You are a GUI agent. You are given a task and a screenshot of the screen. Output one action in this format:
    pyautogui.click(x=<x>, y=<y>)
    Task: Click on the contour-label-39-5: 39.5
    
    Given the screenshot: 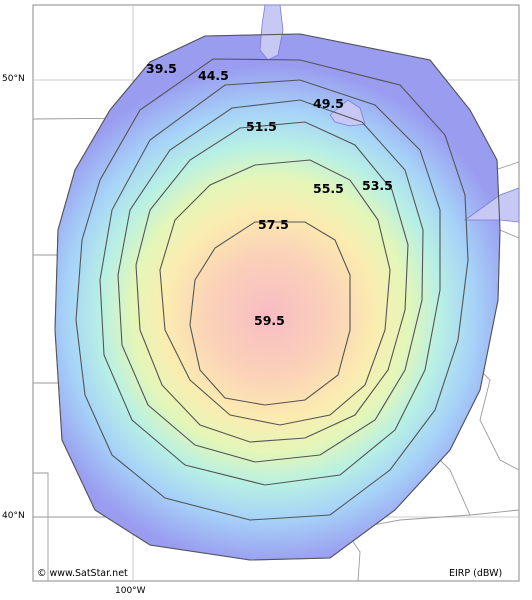 What is the action you would take?
    pyautogui.click(x=161, y=68)
    